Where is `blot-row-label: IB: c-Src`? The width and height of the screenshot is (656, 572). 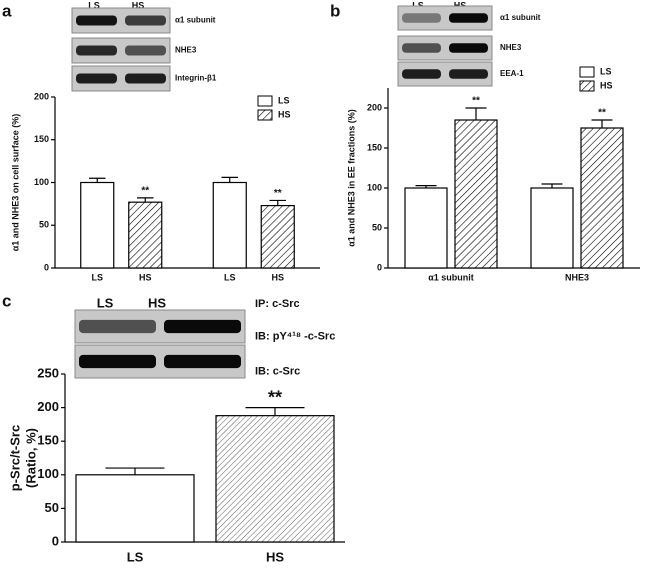 blot-row-label: IB: c-Src is located at coordinates (277, 371).